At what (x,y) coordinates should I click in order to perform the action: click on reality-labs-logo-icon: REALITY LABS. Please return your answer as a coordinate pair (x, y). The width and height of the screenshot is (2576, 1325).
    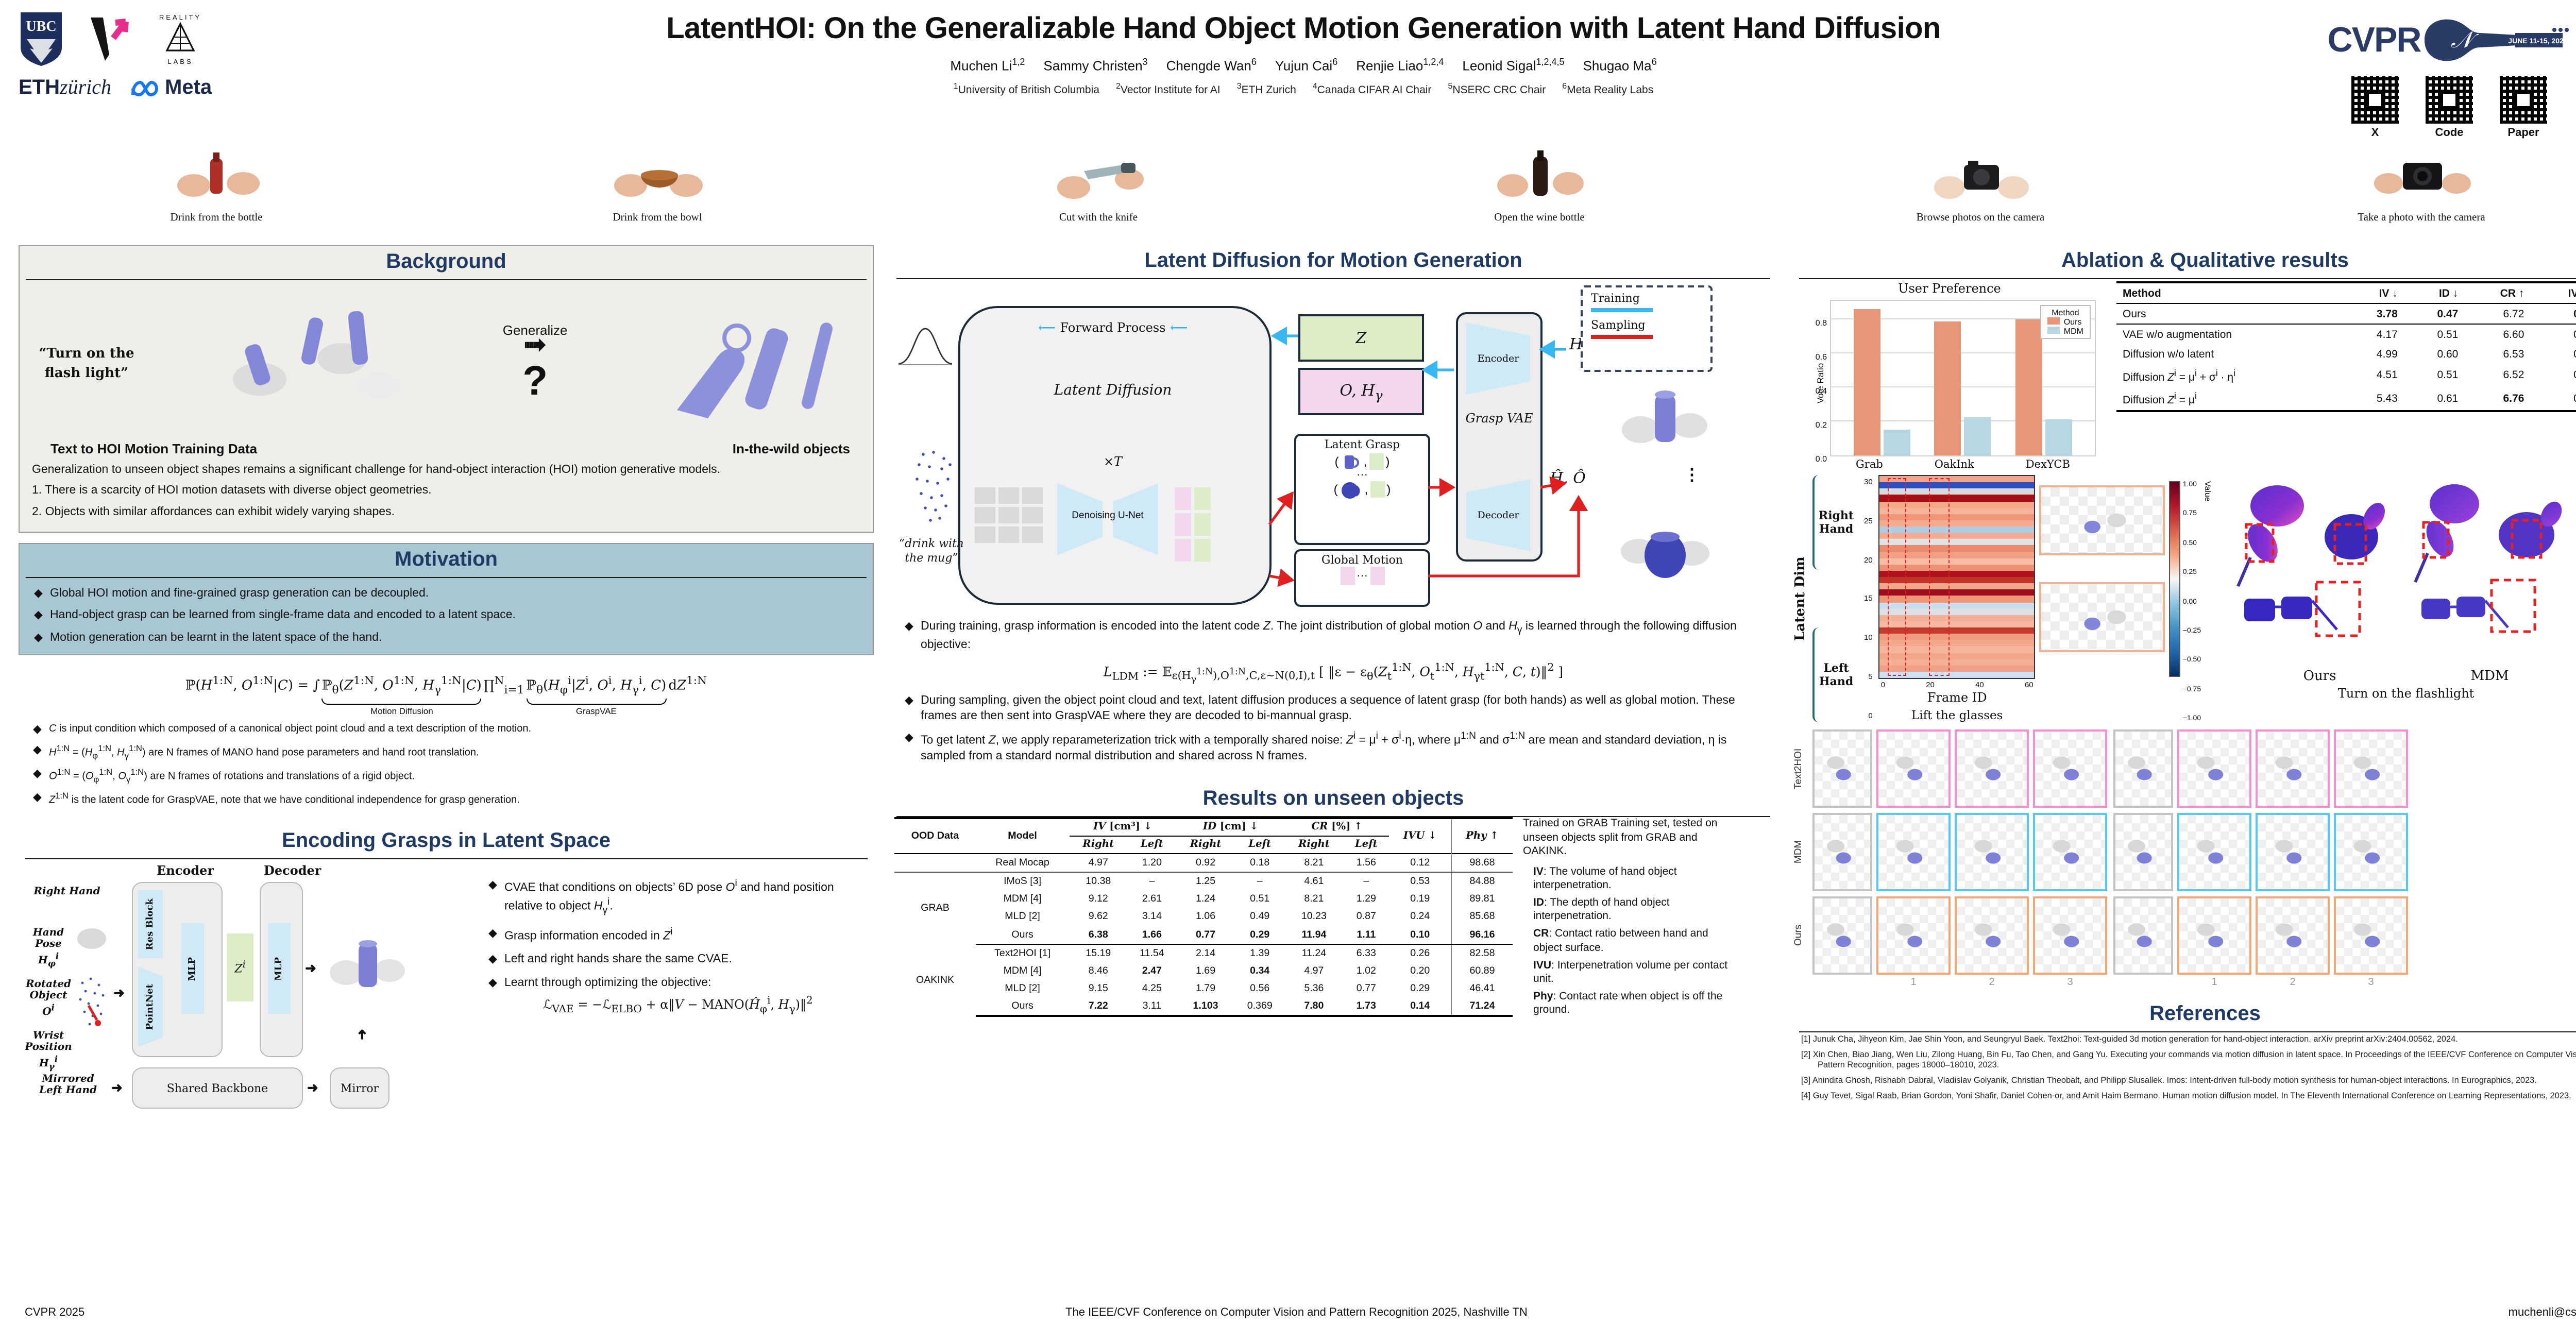
    Looking at the image, I should click on (179, 39).